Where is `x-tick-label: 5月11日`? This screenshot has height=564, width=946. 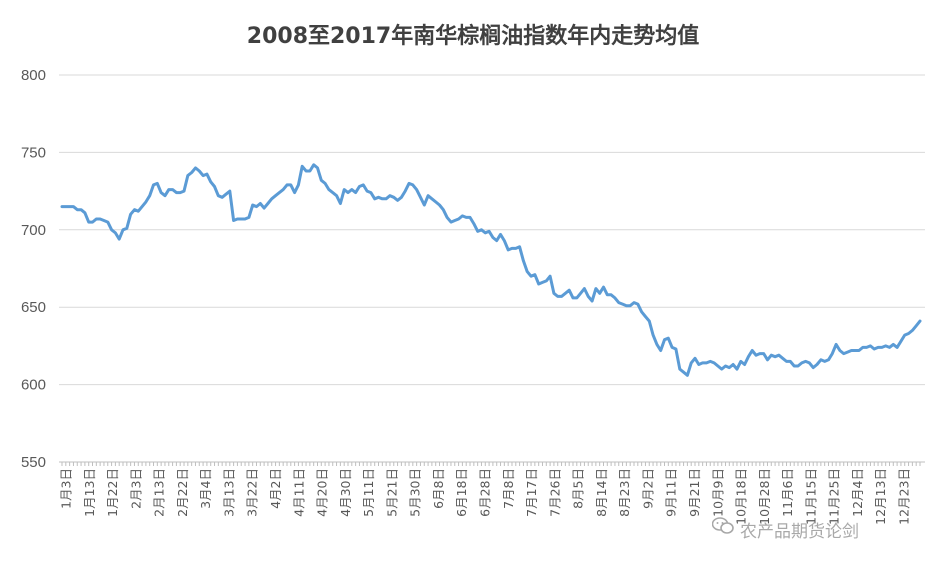
x-tick-label: 5月11日 is located at coordinates (368, 492).